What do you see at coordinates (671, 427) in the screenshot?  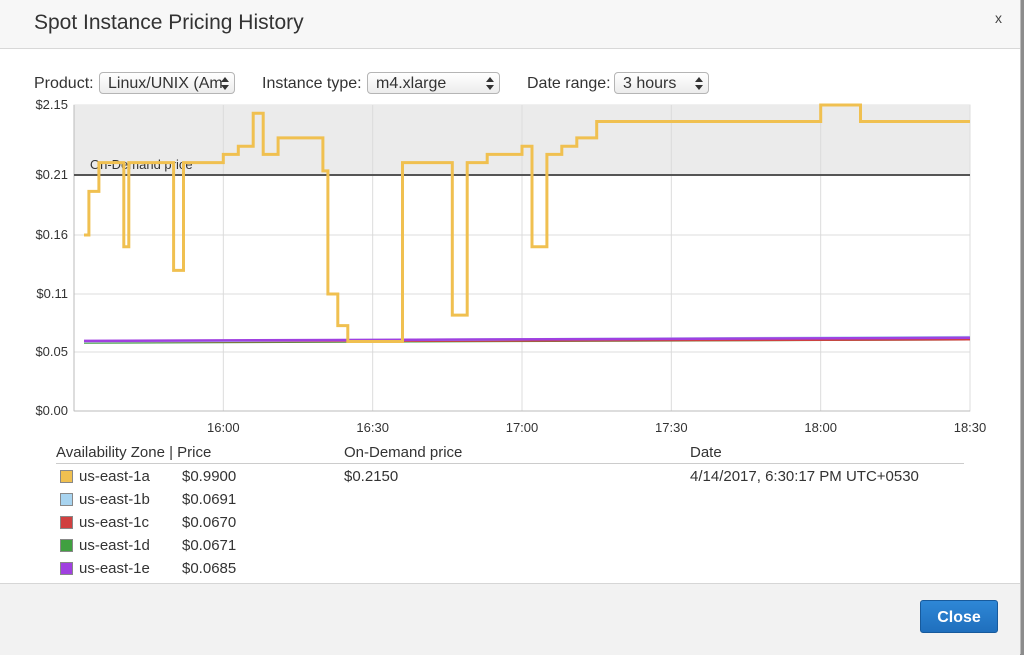 I see `x-tick-label: 17:30` at bounding box center [671, 427].